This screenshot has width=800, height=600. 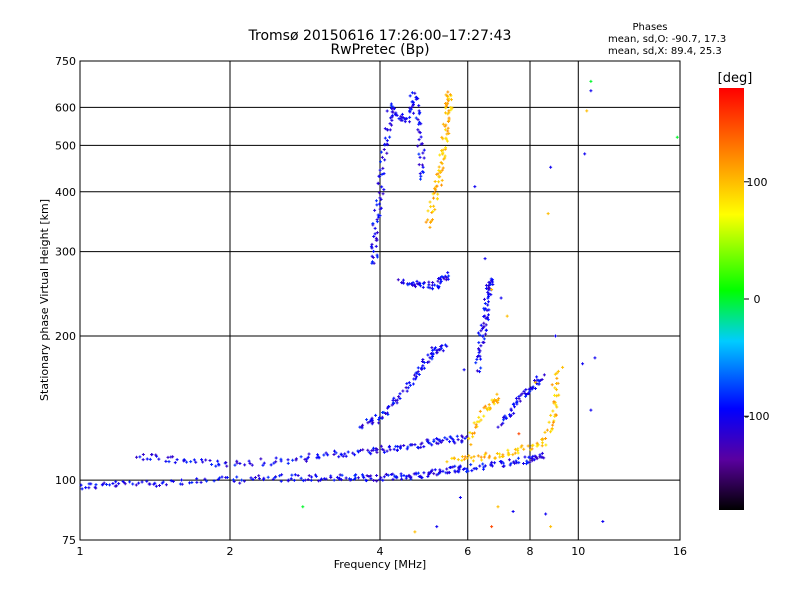 What do you see at coordinates (467, 551) in the screenshot?
I see `x-tick-label: 6` at bounding box center [467, 551].